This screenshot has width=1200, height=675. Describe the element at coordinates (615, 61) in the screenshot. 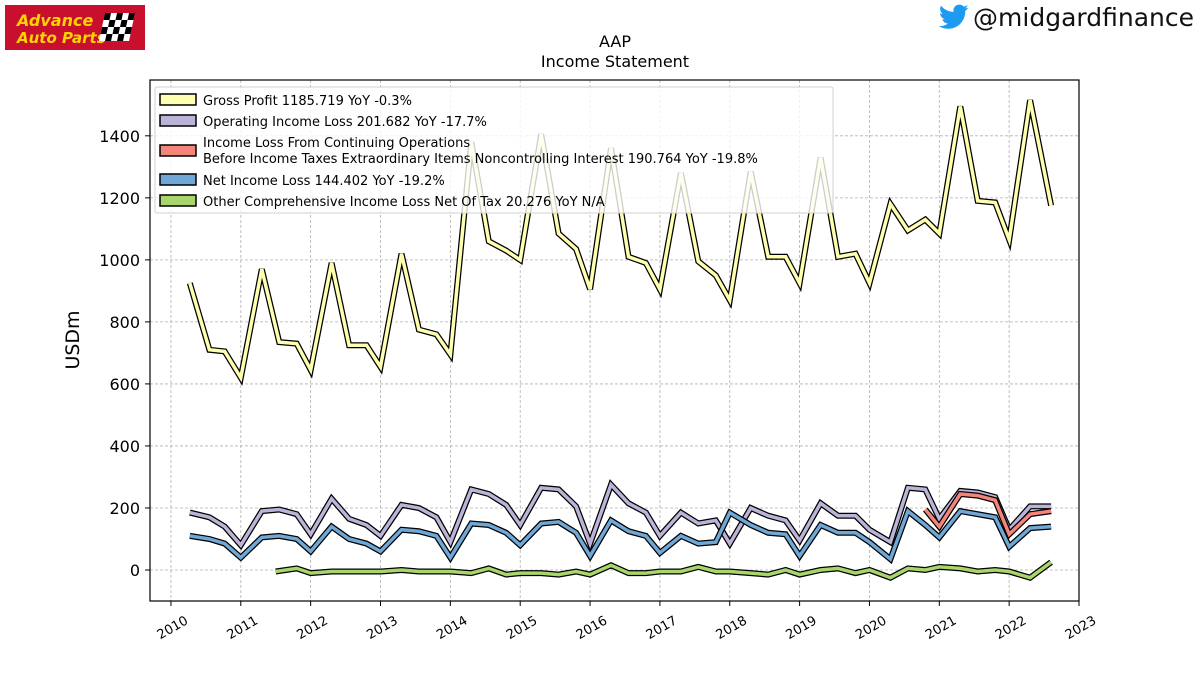

I see `chart-subtitle: Income Statement` at that location.